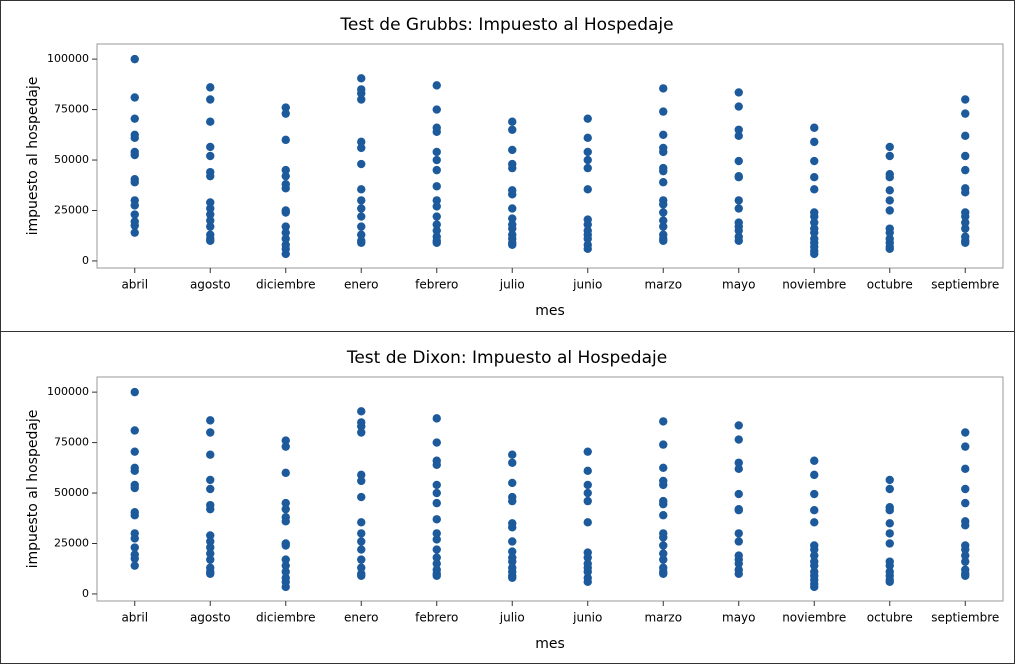 This screenshot has width=1015, height=664. Describe the element at coordinates (512, 285) in the screenshot. I see `x-tick-label: julio` at that location.